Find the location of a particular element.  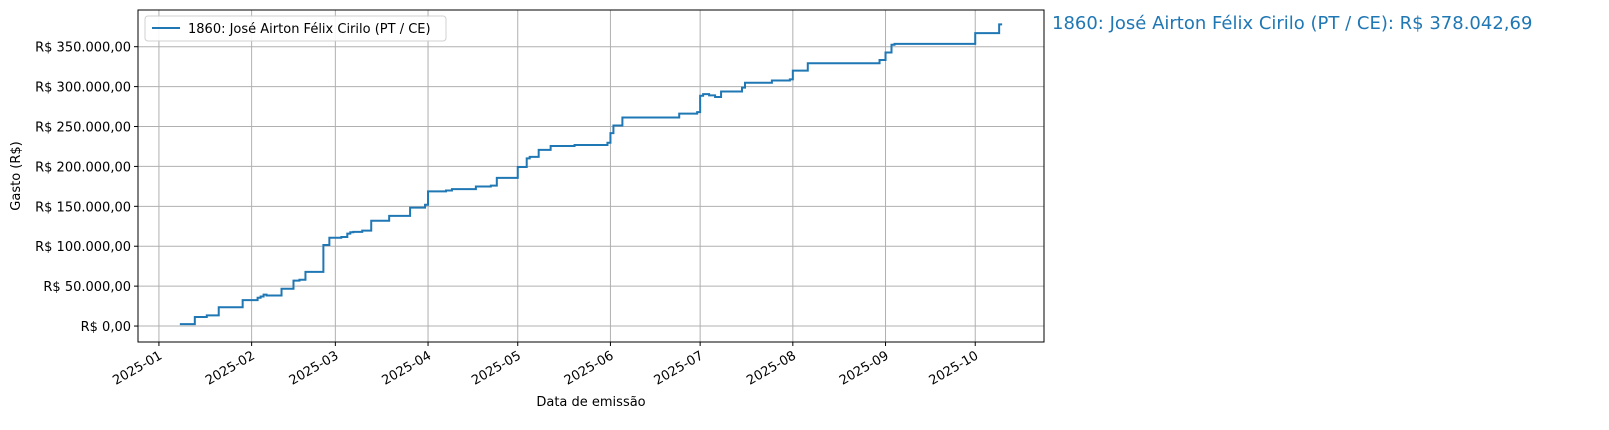

x-tick-label: 2025-06 is located at coordinates (589, 368).